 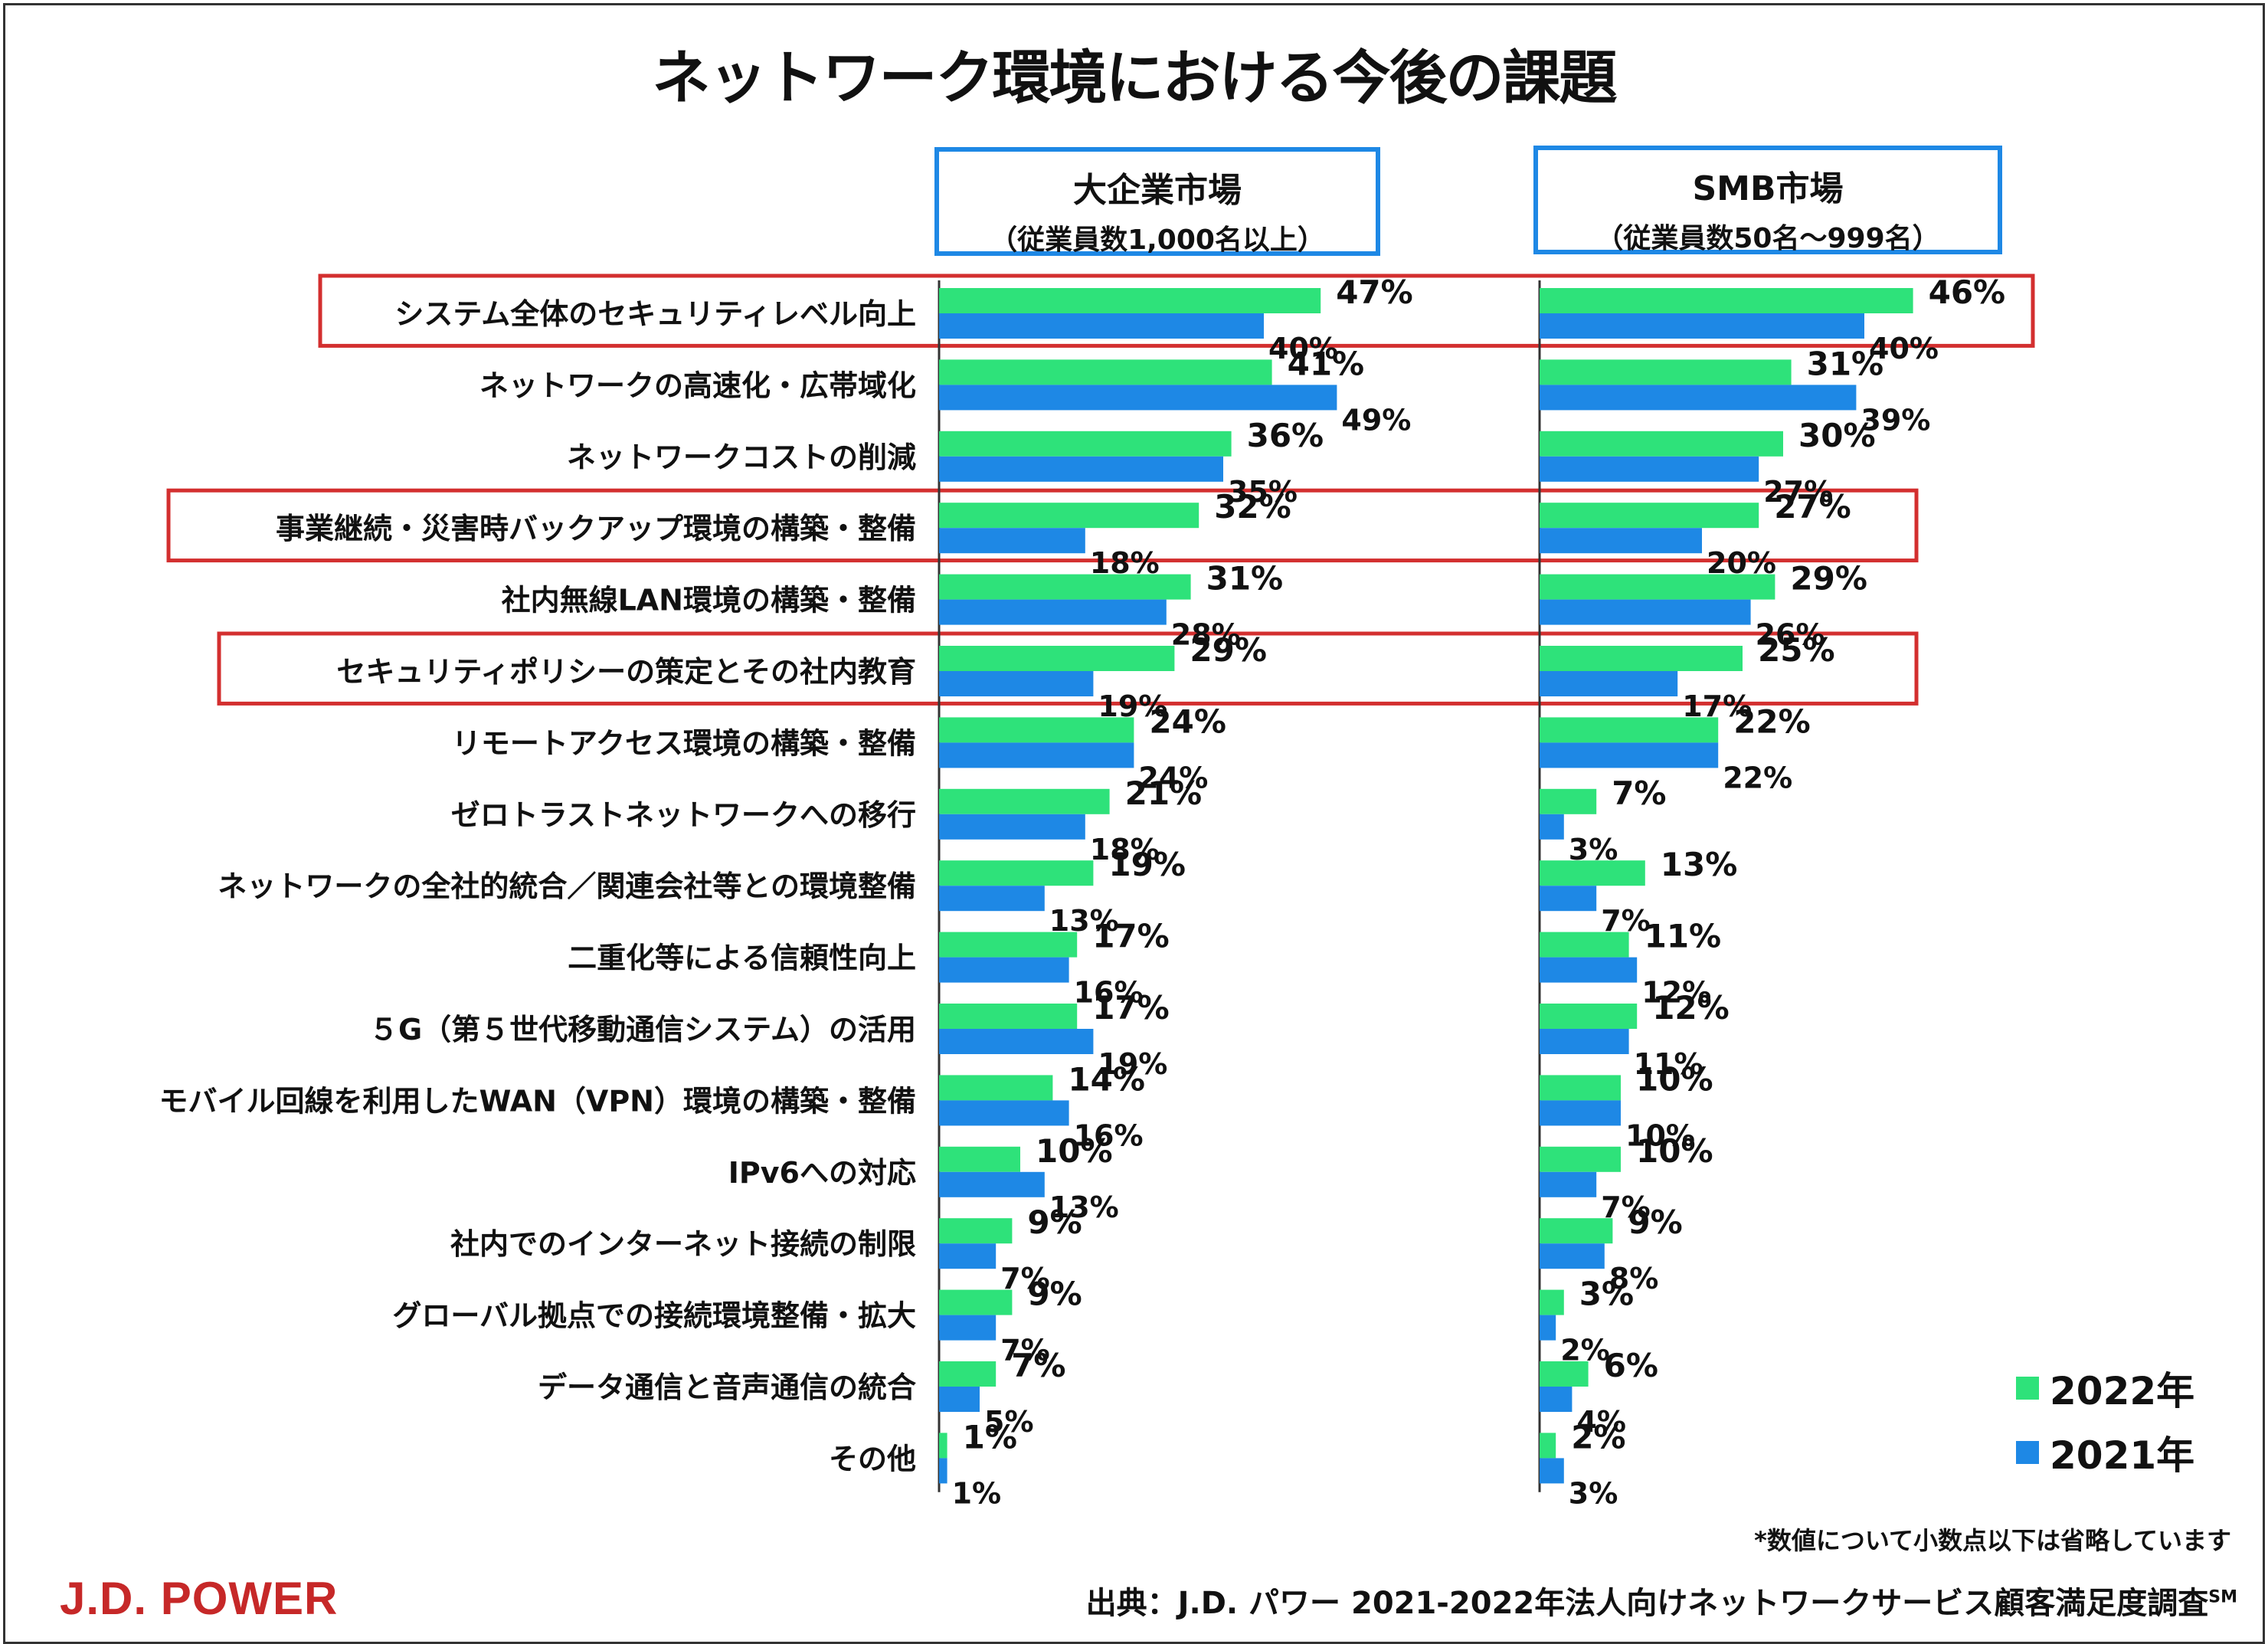 I want to click on value-label-smb-2021-14: 2%, so click(x=1585, y=1350).